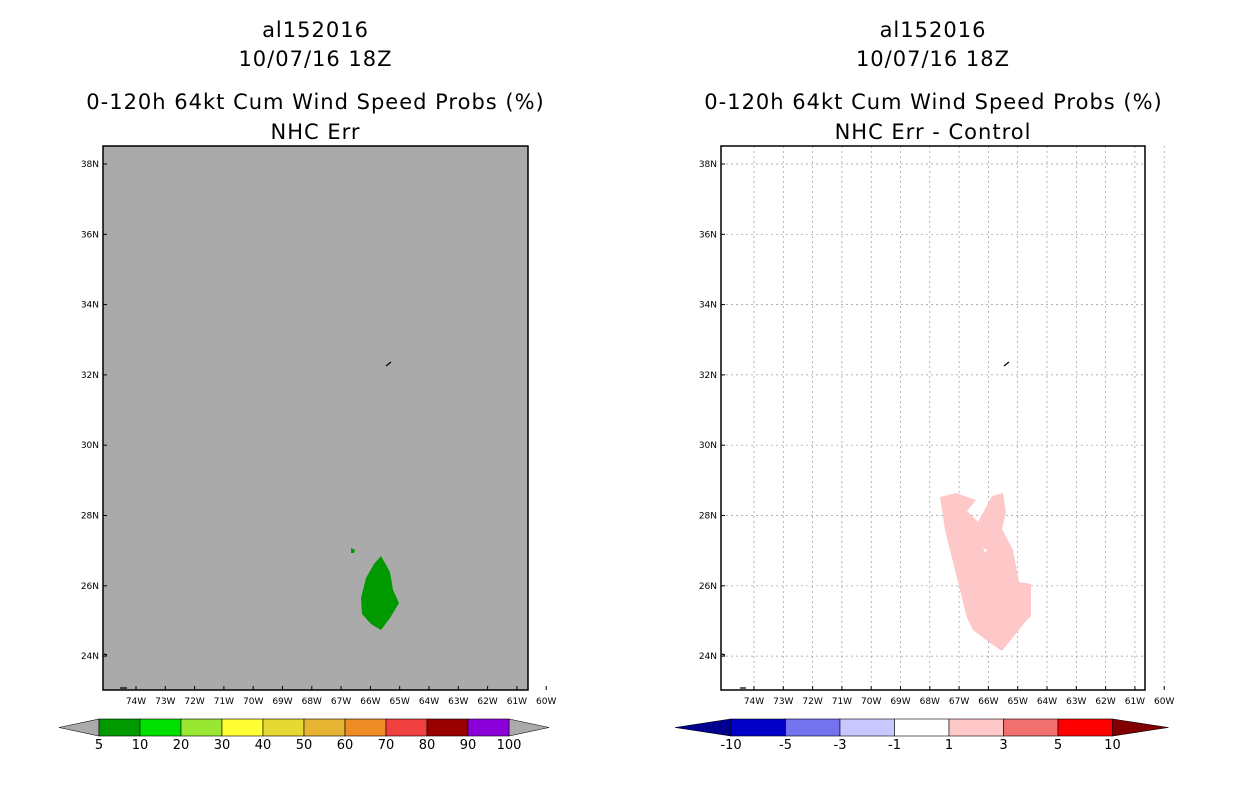 The image size is (1236, 800). Describe the element at coordinates (985, 572) in the screenshot. I see `right-diff-contour` at that location.